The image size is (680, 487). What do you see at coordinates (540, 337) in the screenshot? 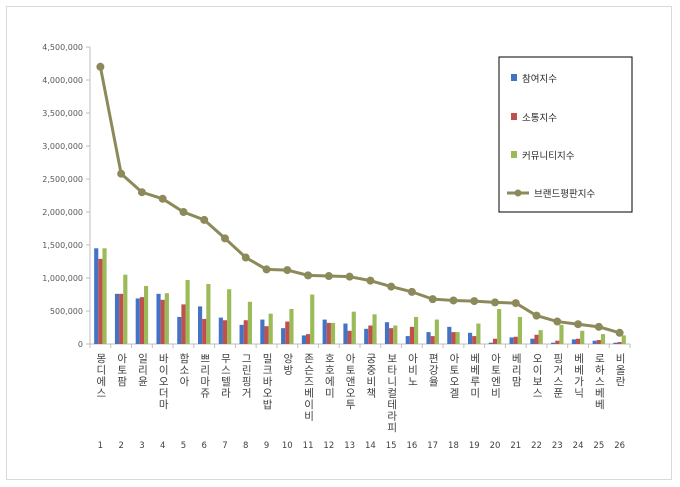
I see `bar-커뮤니티지수-22` at bounding box center [540, 337].